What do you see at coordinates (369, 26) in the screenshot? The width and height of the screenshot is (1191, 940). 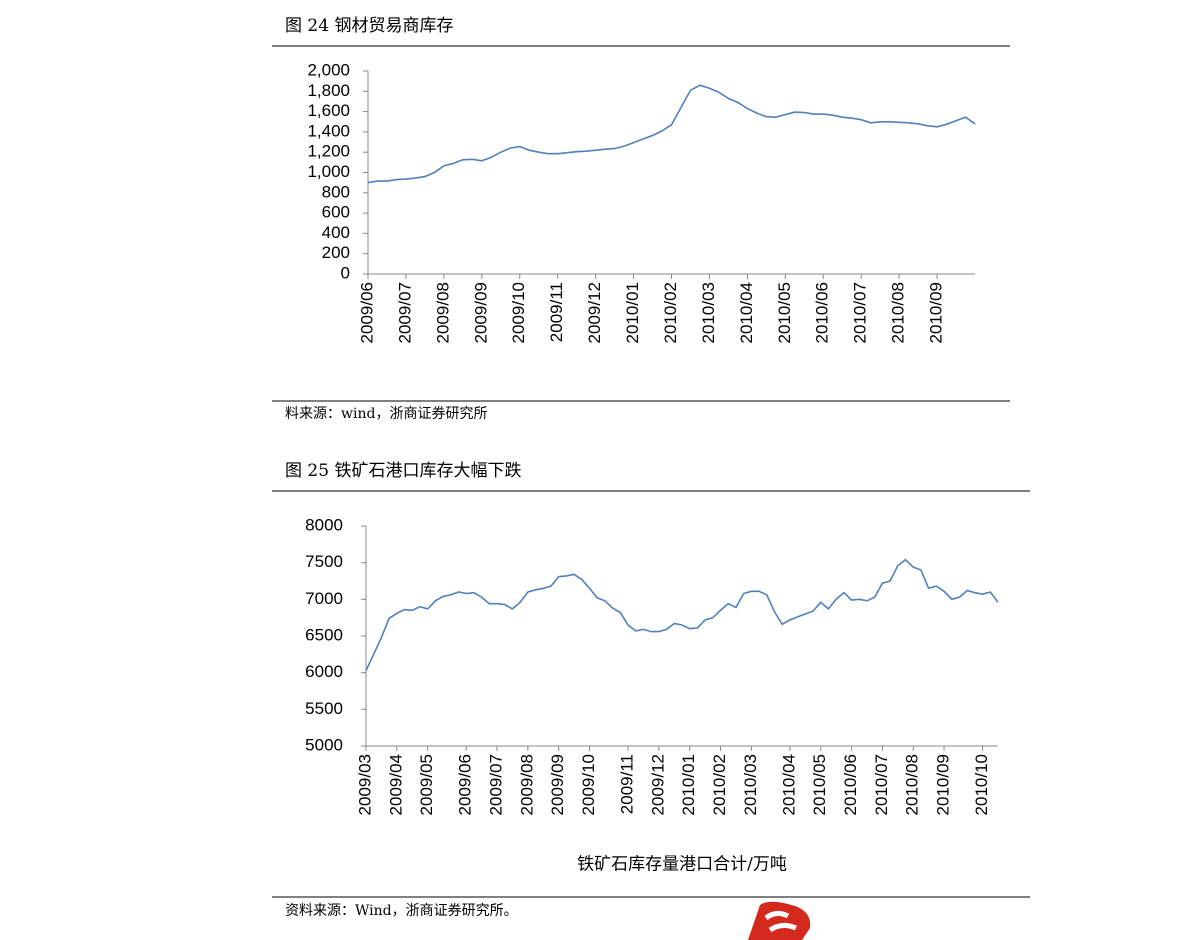 I see `chart-title: 图 24 钢材贸易商库存` at bounding box center [369, 26].